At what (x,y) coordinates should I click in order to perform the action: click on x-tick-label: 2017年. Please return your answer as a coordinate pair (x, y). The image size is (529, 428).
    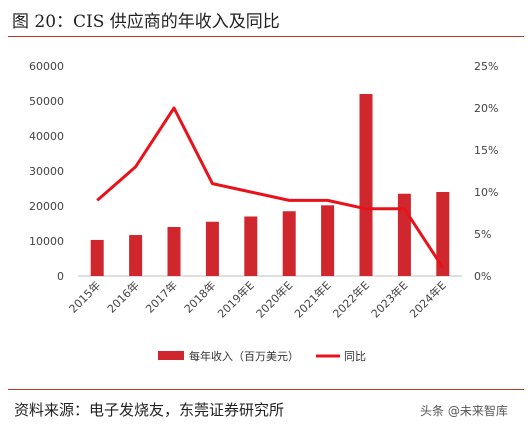
    Looking at the image, I should click on (161, 296).